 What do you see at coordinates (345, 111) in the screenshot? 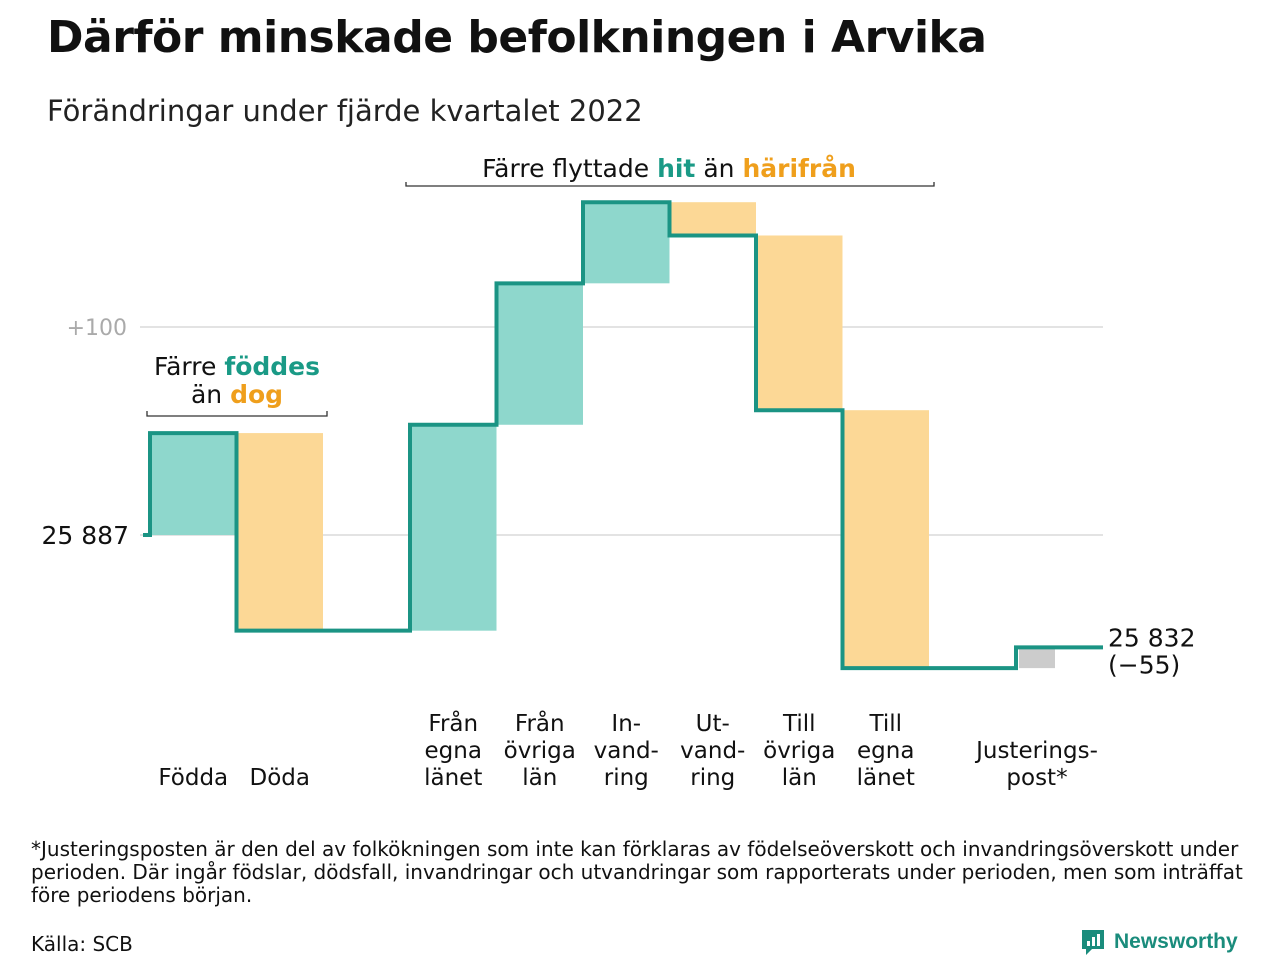
I see `chart-subtitle: Förändringar under fjärde kvartalet 2022` at bounding box center [345, 111].